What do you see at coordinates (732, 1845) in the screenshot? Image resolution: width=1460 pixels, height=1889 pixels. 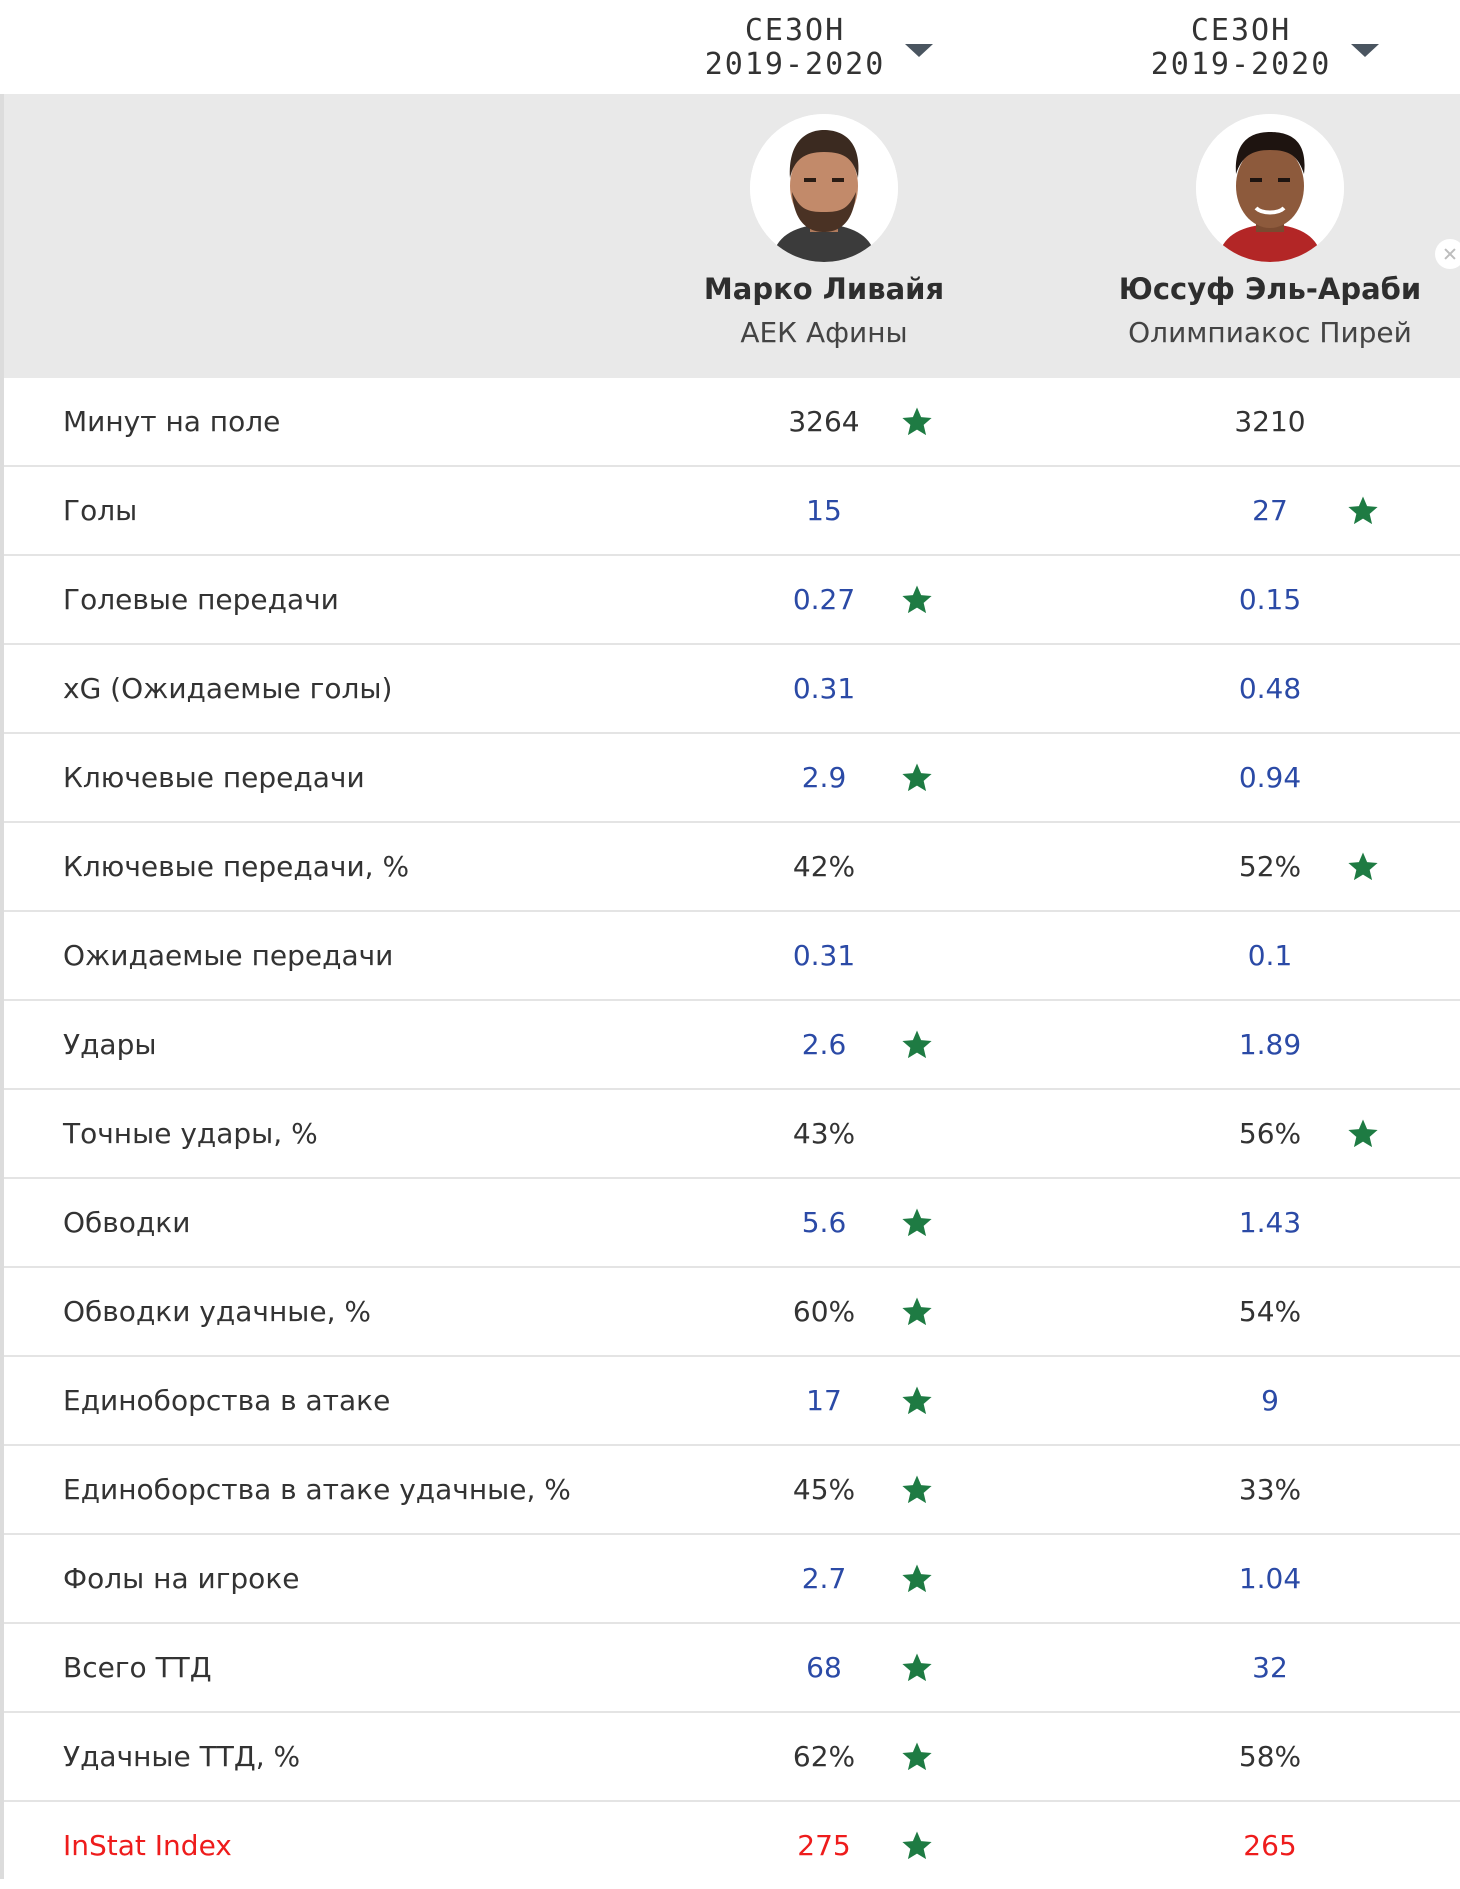 I see `stat-row: InStat Index 275 265` at bounding box center [732, 1845].